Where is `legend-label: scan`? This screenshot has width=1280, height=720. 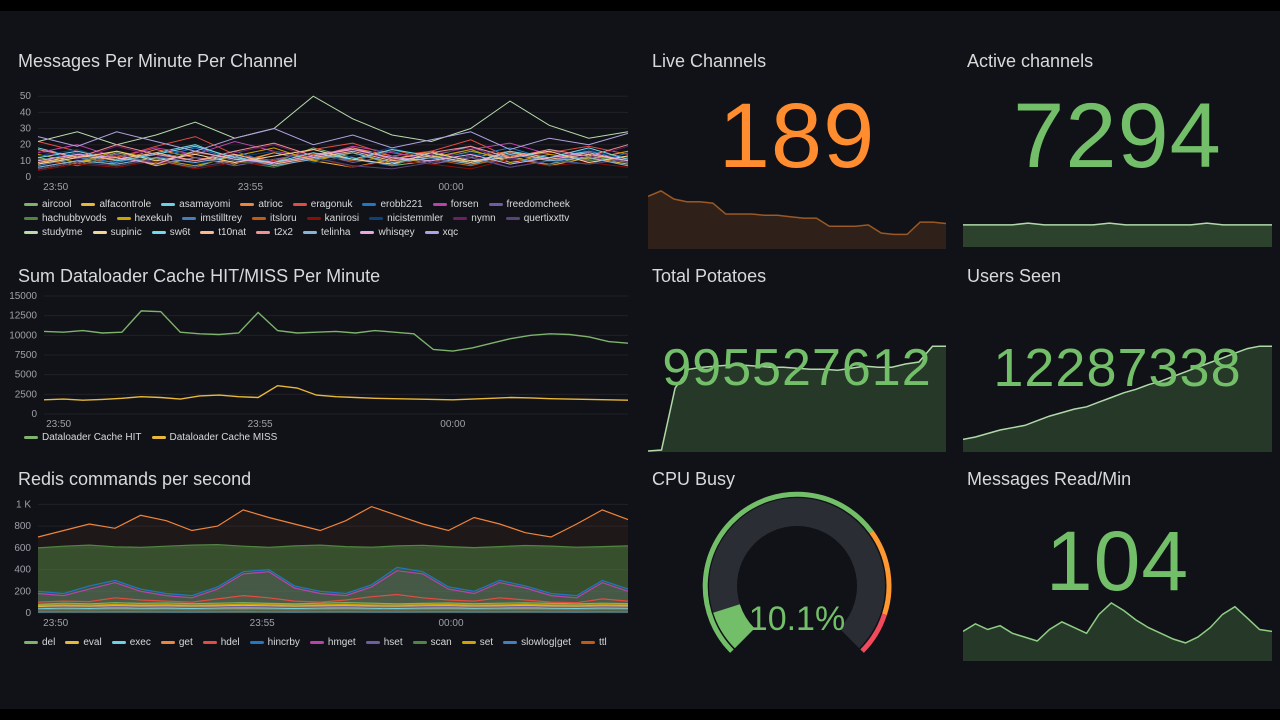 legend-label: scan is located at coordinates (441, 642).